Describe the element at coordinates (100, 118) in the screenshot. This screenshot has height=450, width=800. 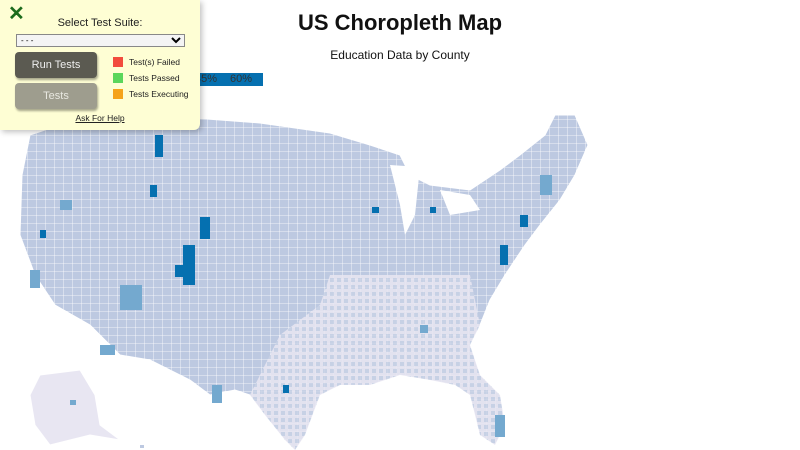
I see `ask-for-help-link: Ask For Help` at that location.